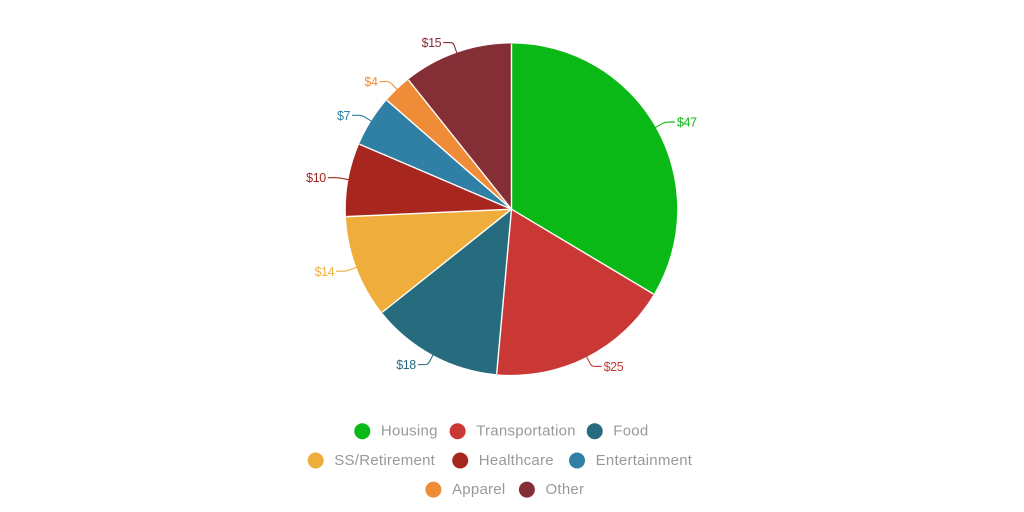 Image resolution: width=1024 pixels, height=512 pixels. I want to click on svg-text: Healthcare, so click(516, 460).